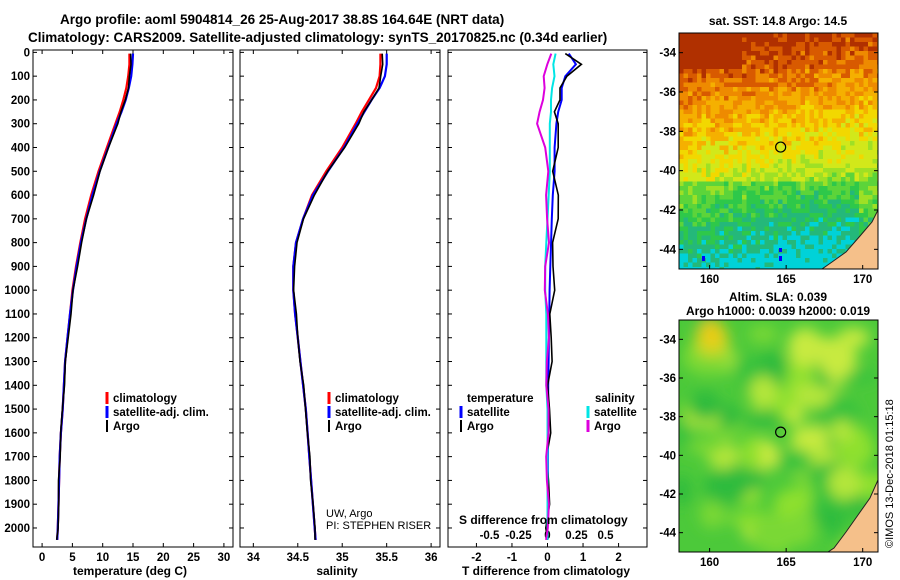 This screenshot has height=580, width=900. Describe the element at coordinates (837, 360) in the screenshot. I see `sla-anomaly` at that location.